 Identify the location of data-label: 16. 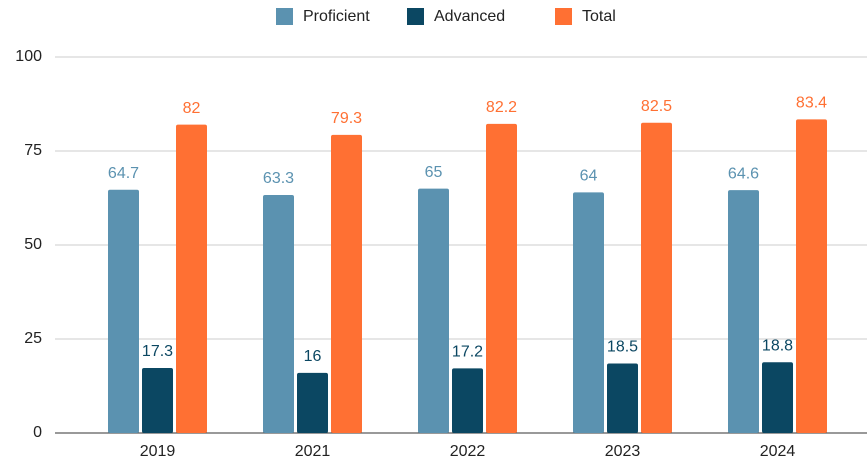
(313, 356).